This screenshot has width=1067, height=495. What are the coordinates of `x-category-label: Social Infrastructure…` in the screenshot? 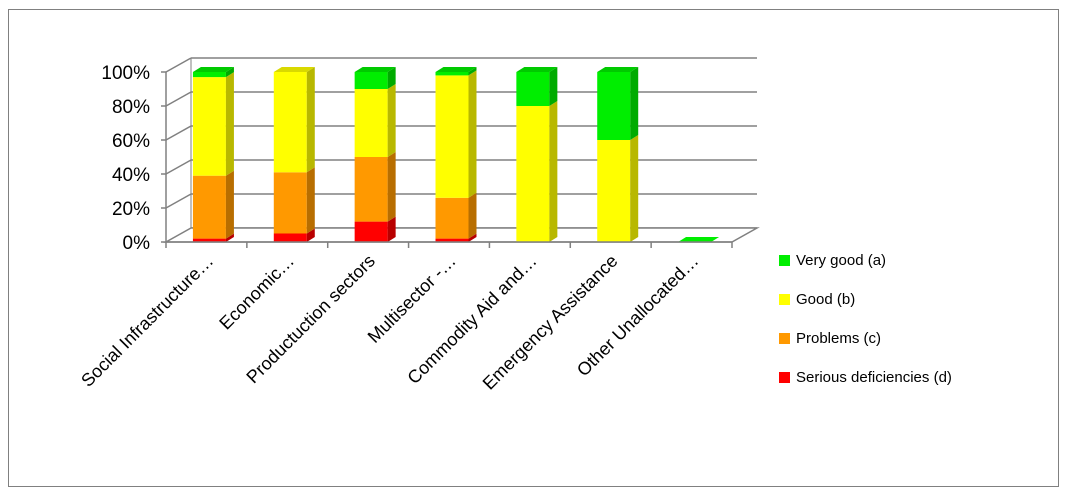 It's located at (147, 321).